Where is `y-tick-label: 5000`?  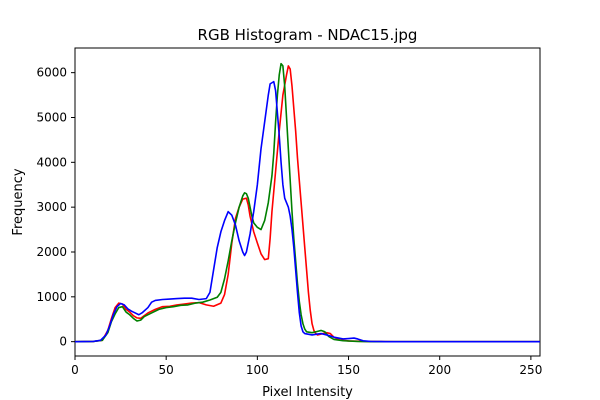
y-tick-label: 5000 is located at coordinates (51, 117).